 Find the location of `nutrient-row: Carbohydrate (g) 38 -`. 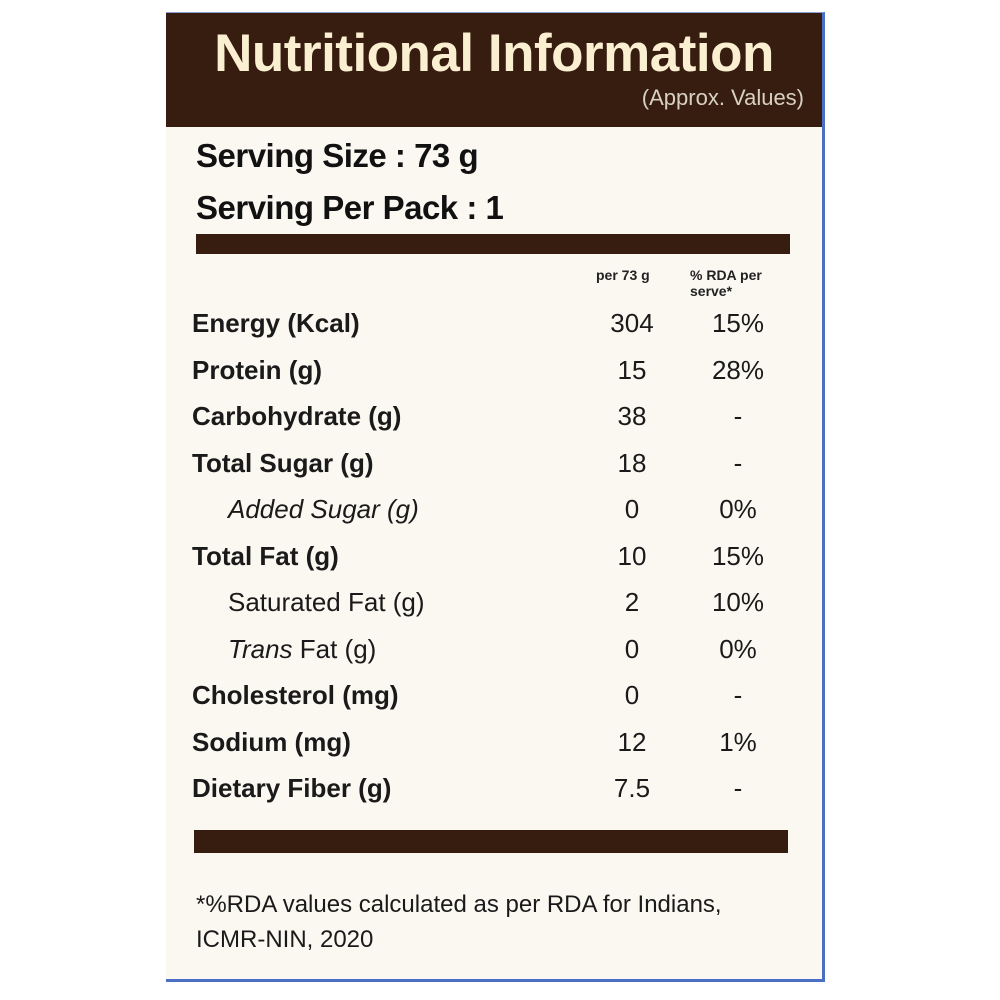

nutrient-row: Carbohydrate (g) 38 - is located at coordinates (492, 421).